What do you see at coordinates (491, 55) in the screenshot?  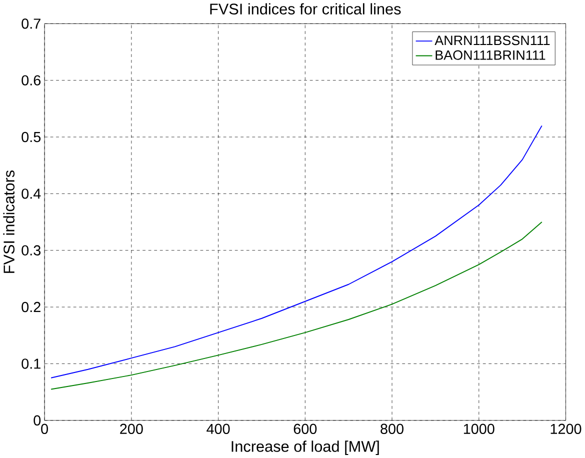 I see `legend-label: BAON111BRIN111` at bounding box center [491, 55].